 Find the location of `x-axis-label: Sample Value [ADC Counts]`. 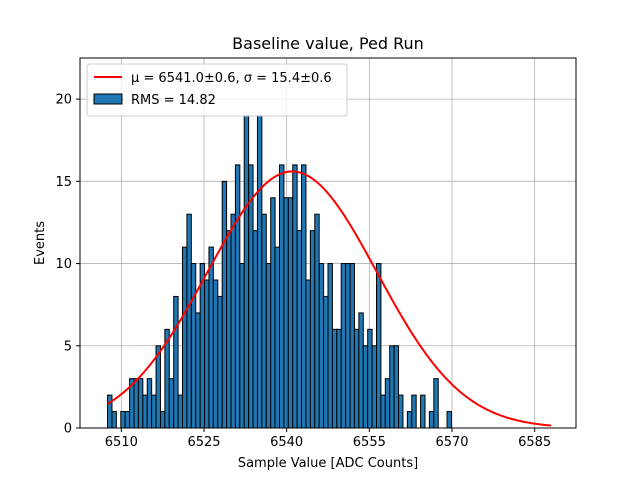

x-axis-label: Sample Value [ADC Counts] is located at coordinates (328, 463).